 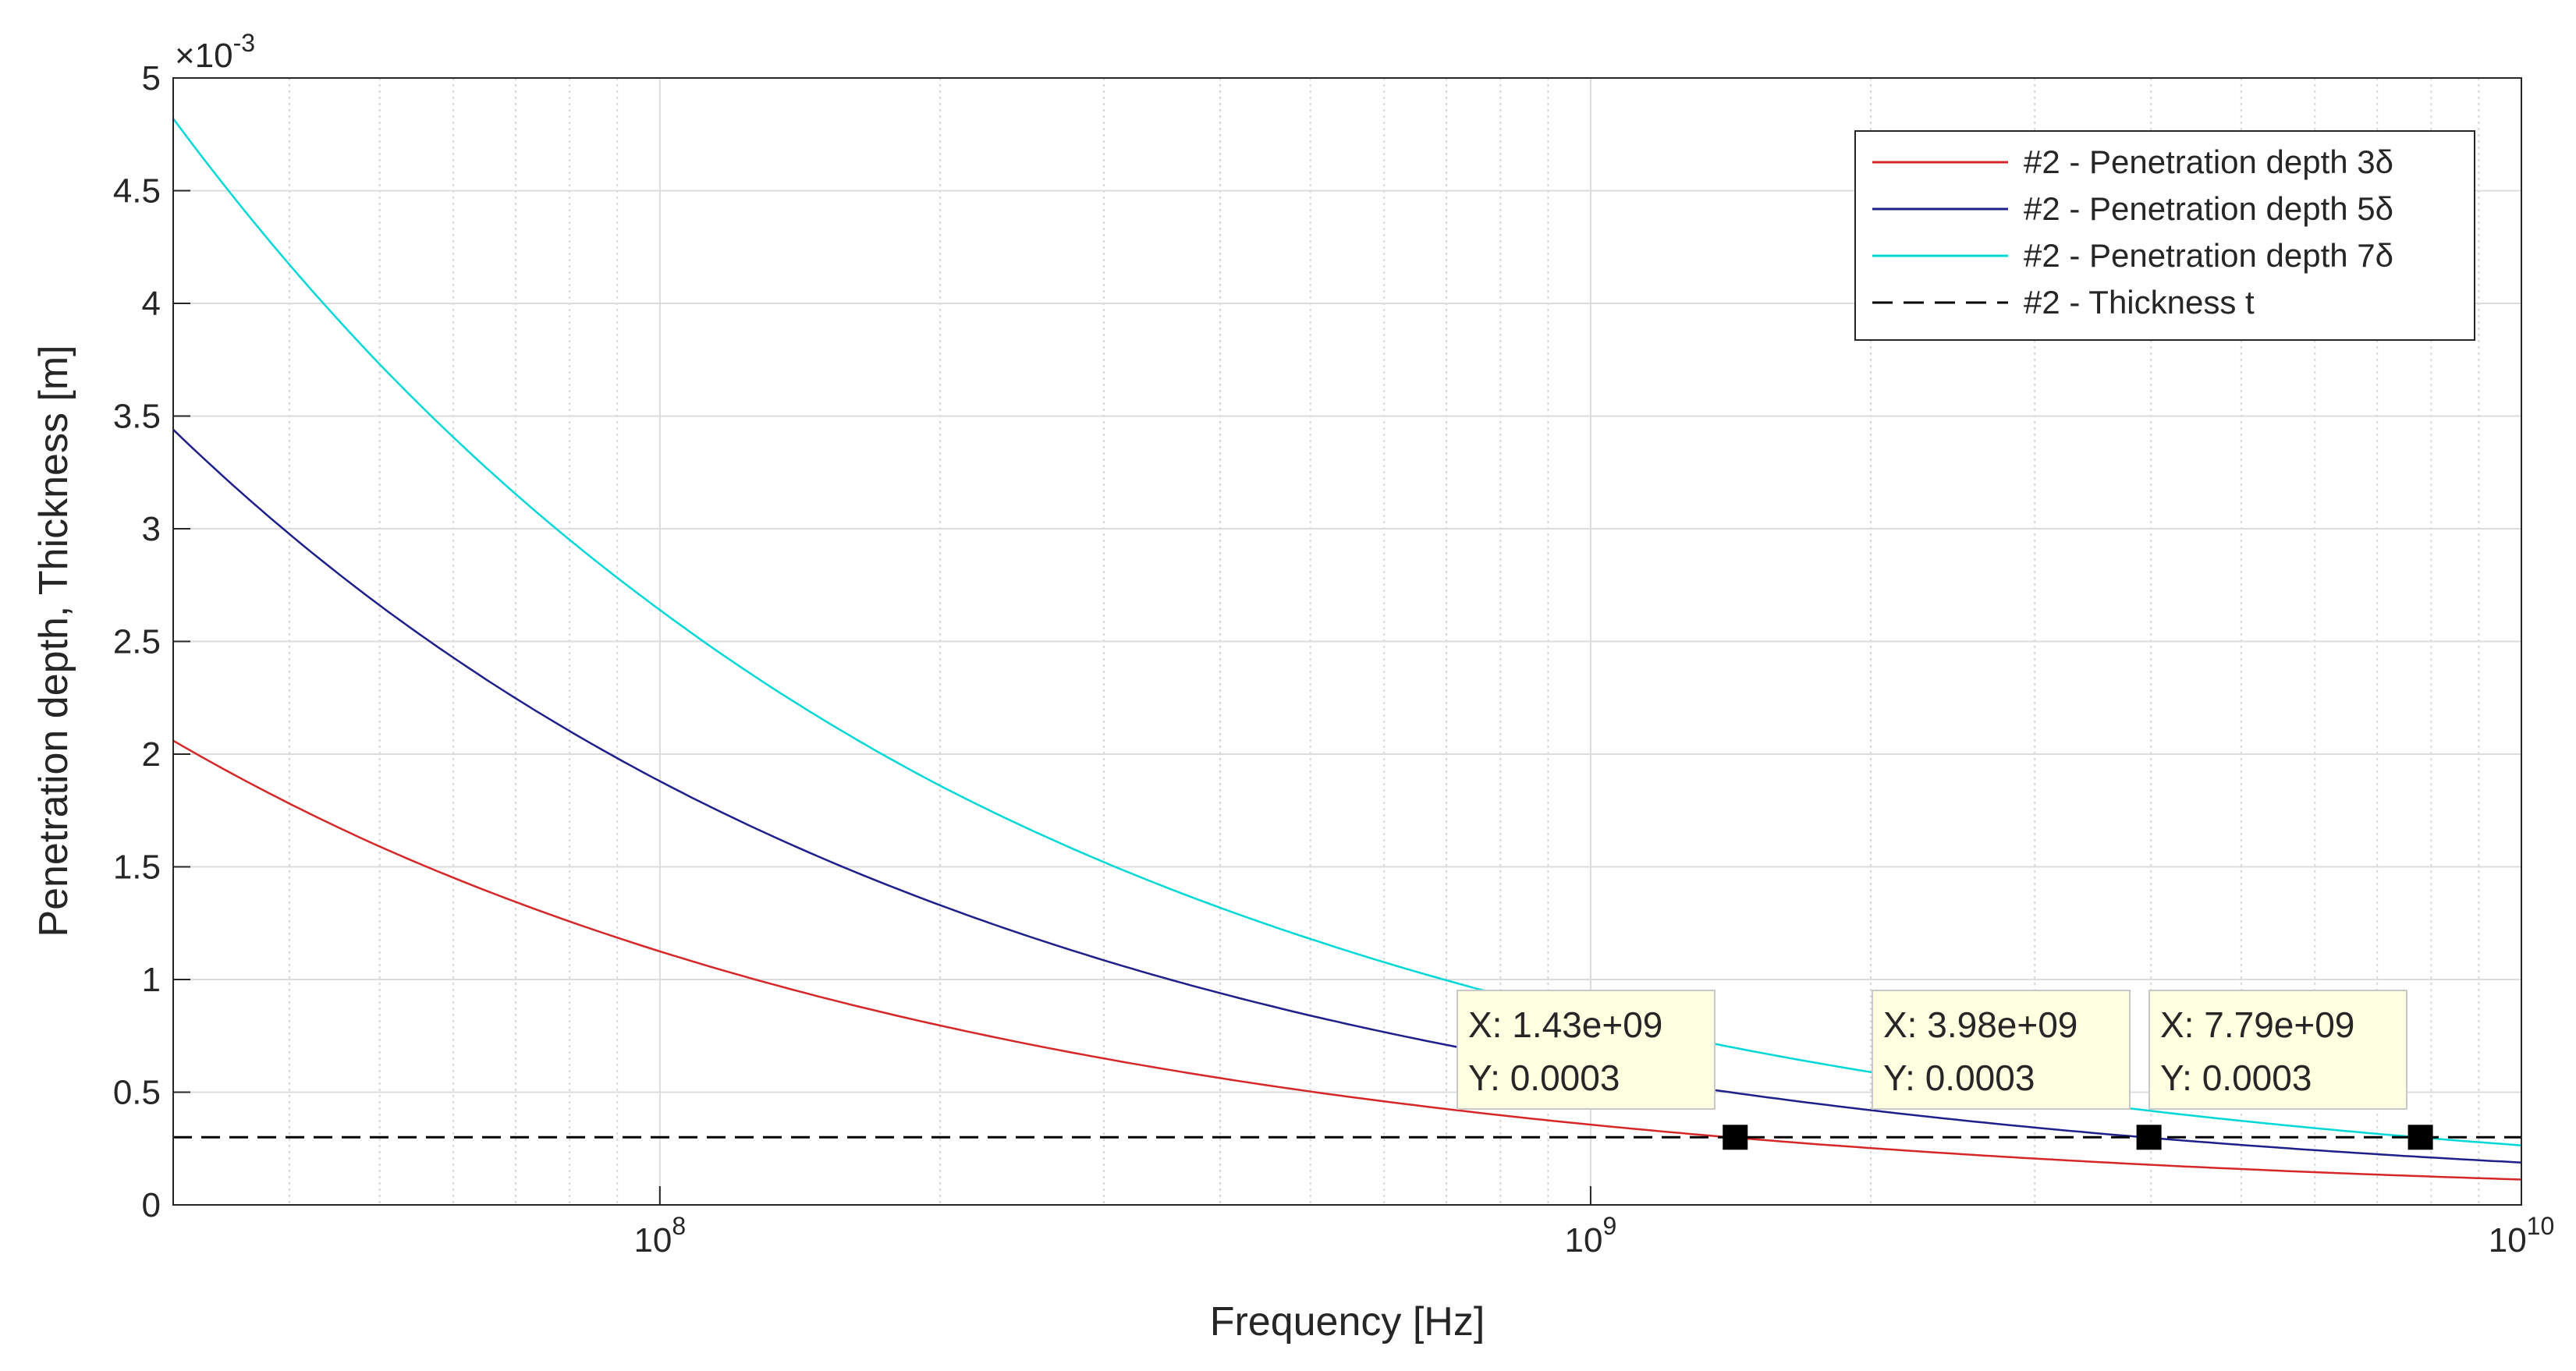 What do you see at coordinates (137, 642) in the screenshot?
I see `y-tick-label: 2.5` at bounding box center [137, 642].